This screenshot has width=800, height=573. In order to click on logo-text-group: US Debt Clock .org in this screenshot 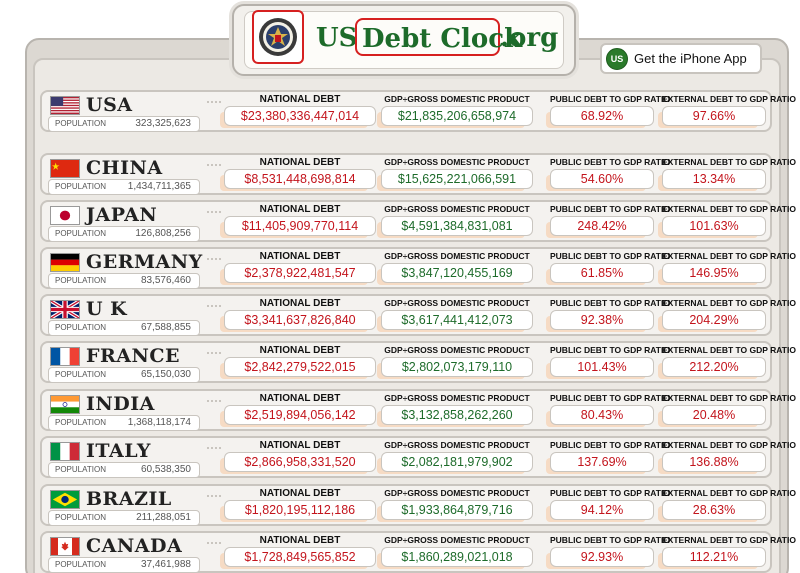, I will do `click(404, 40)`.